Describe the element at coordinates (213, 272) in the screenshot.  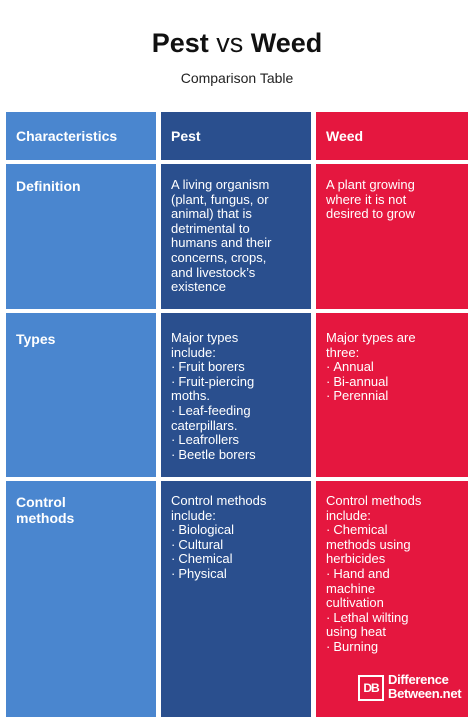
I see `text-line: and livestock’s` at that location.